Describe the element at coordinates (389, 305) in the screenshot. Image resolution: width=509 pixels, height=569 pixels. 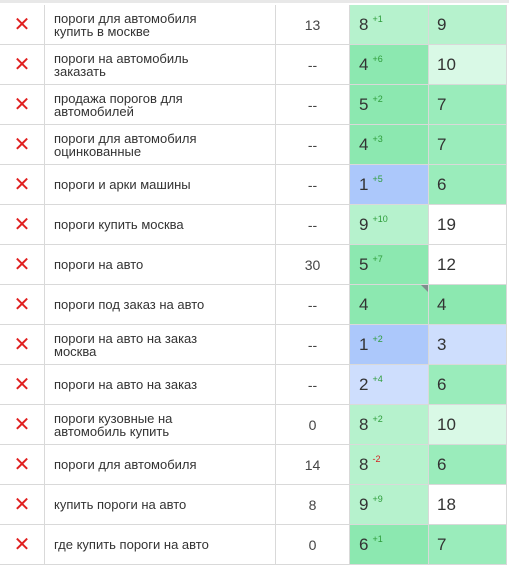
I see `position-cell: 4` at that location.